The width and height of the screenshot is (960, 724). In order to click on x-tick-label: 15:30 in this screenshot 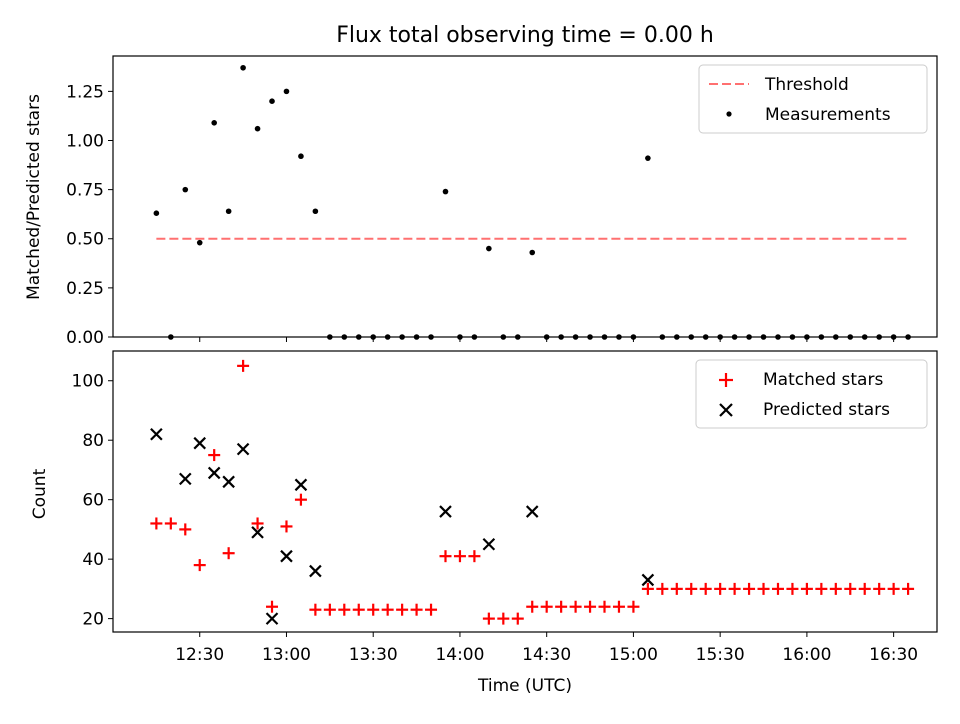, I will do `click(720, 655)`.